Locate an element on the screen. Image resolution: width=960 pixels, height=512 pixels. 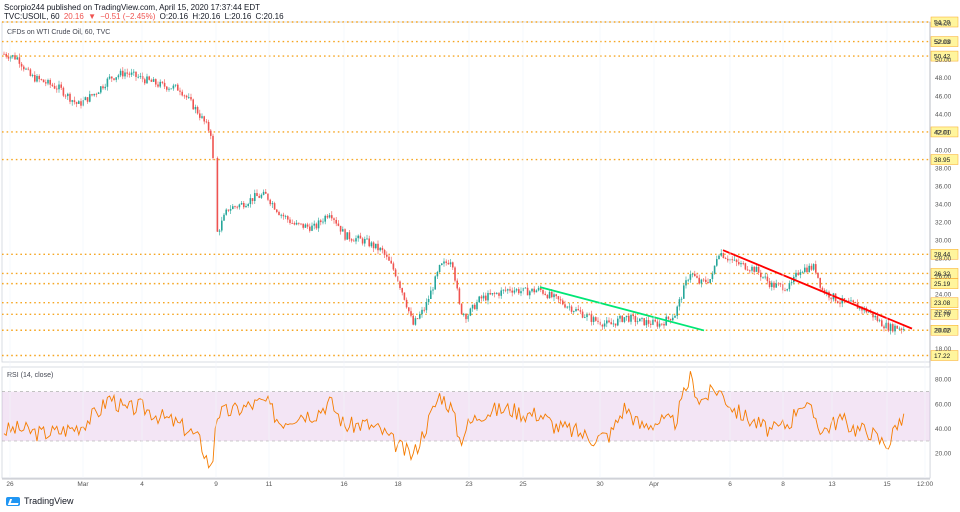
open-value: O:20.16 is located at coordinates (174, 16).